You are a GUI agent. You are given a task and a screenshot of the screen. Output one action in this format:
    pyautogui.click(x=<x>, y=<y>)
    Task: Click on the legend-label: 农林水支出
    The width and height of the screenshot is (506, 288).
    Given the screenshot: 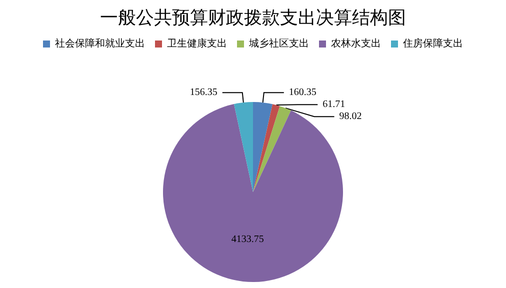 What is the action you would take?
    pyautogui.click(x=356, y=44)
    